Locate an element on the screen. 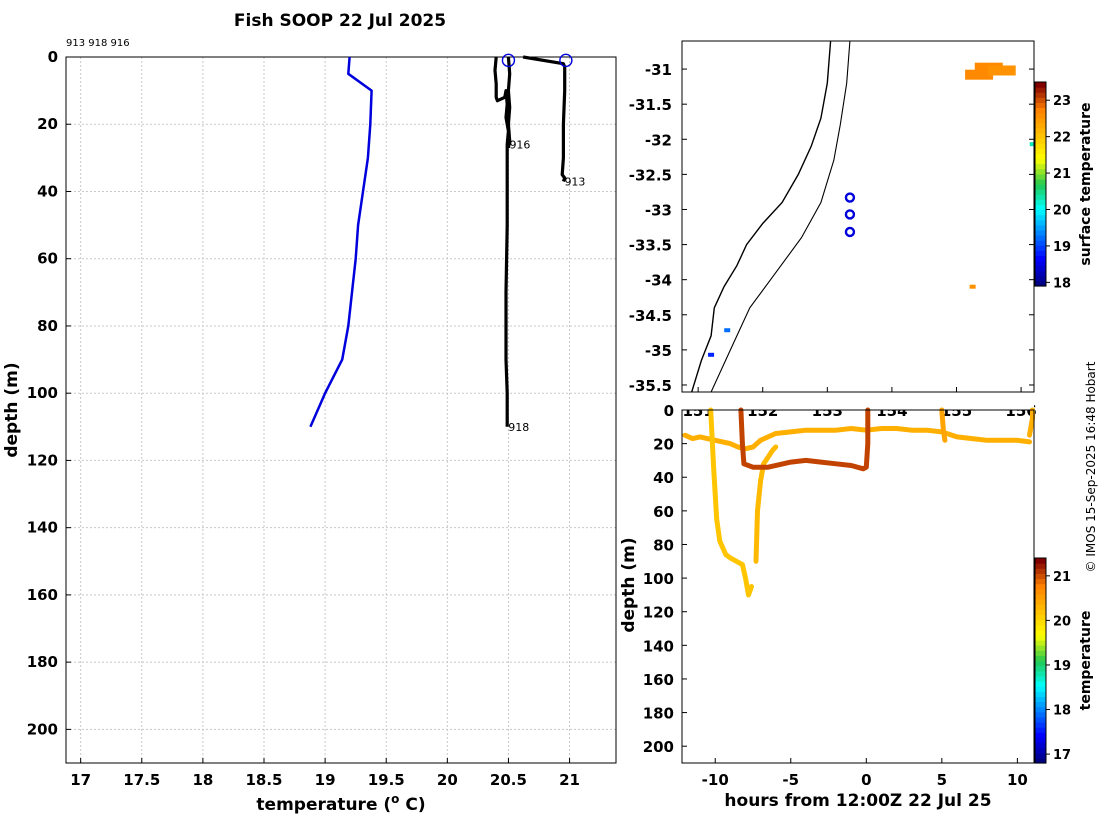 Image resolution: width=1100 pixels, height=820 pixels. profile-y-tick-label: 80 is located at coordinates (47, 326).